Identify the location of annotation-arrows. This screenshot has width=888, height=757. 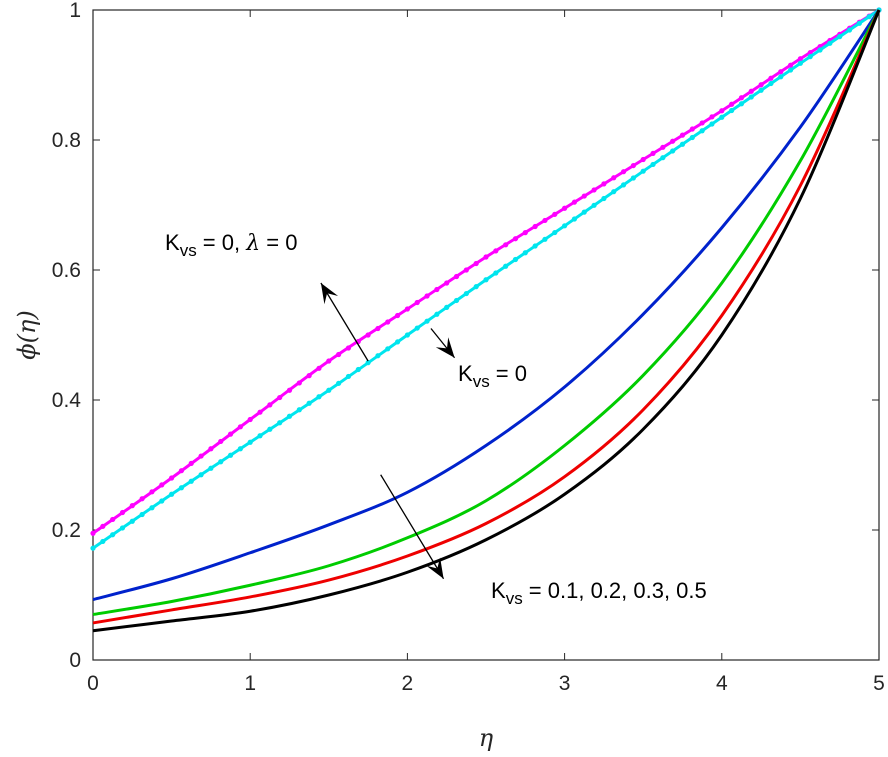
(388, 431).